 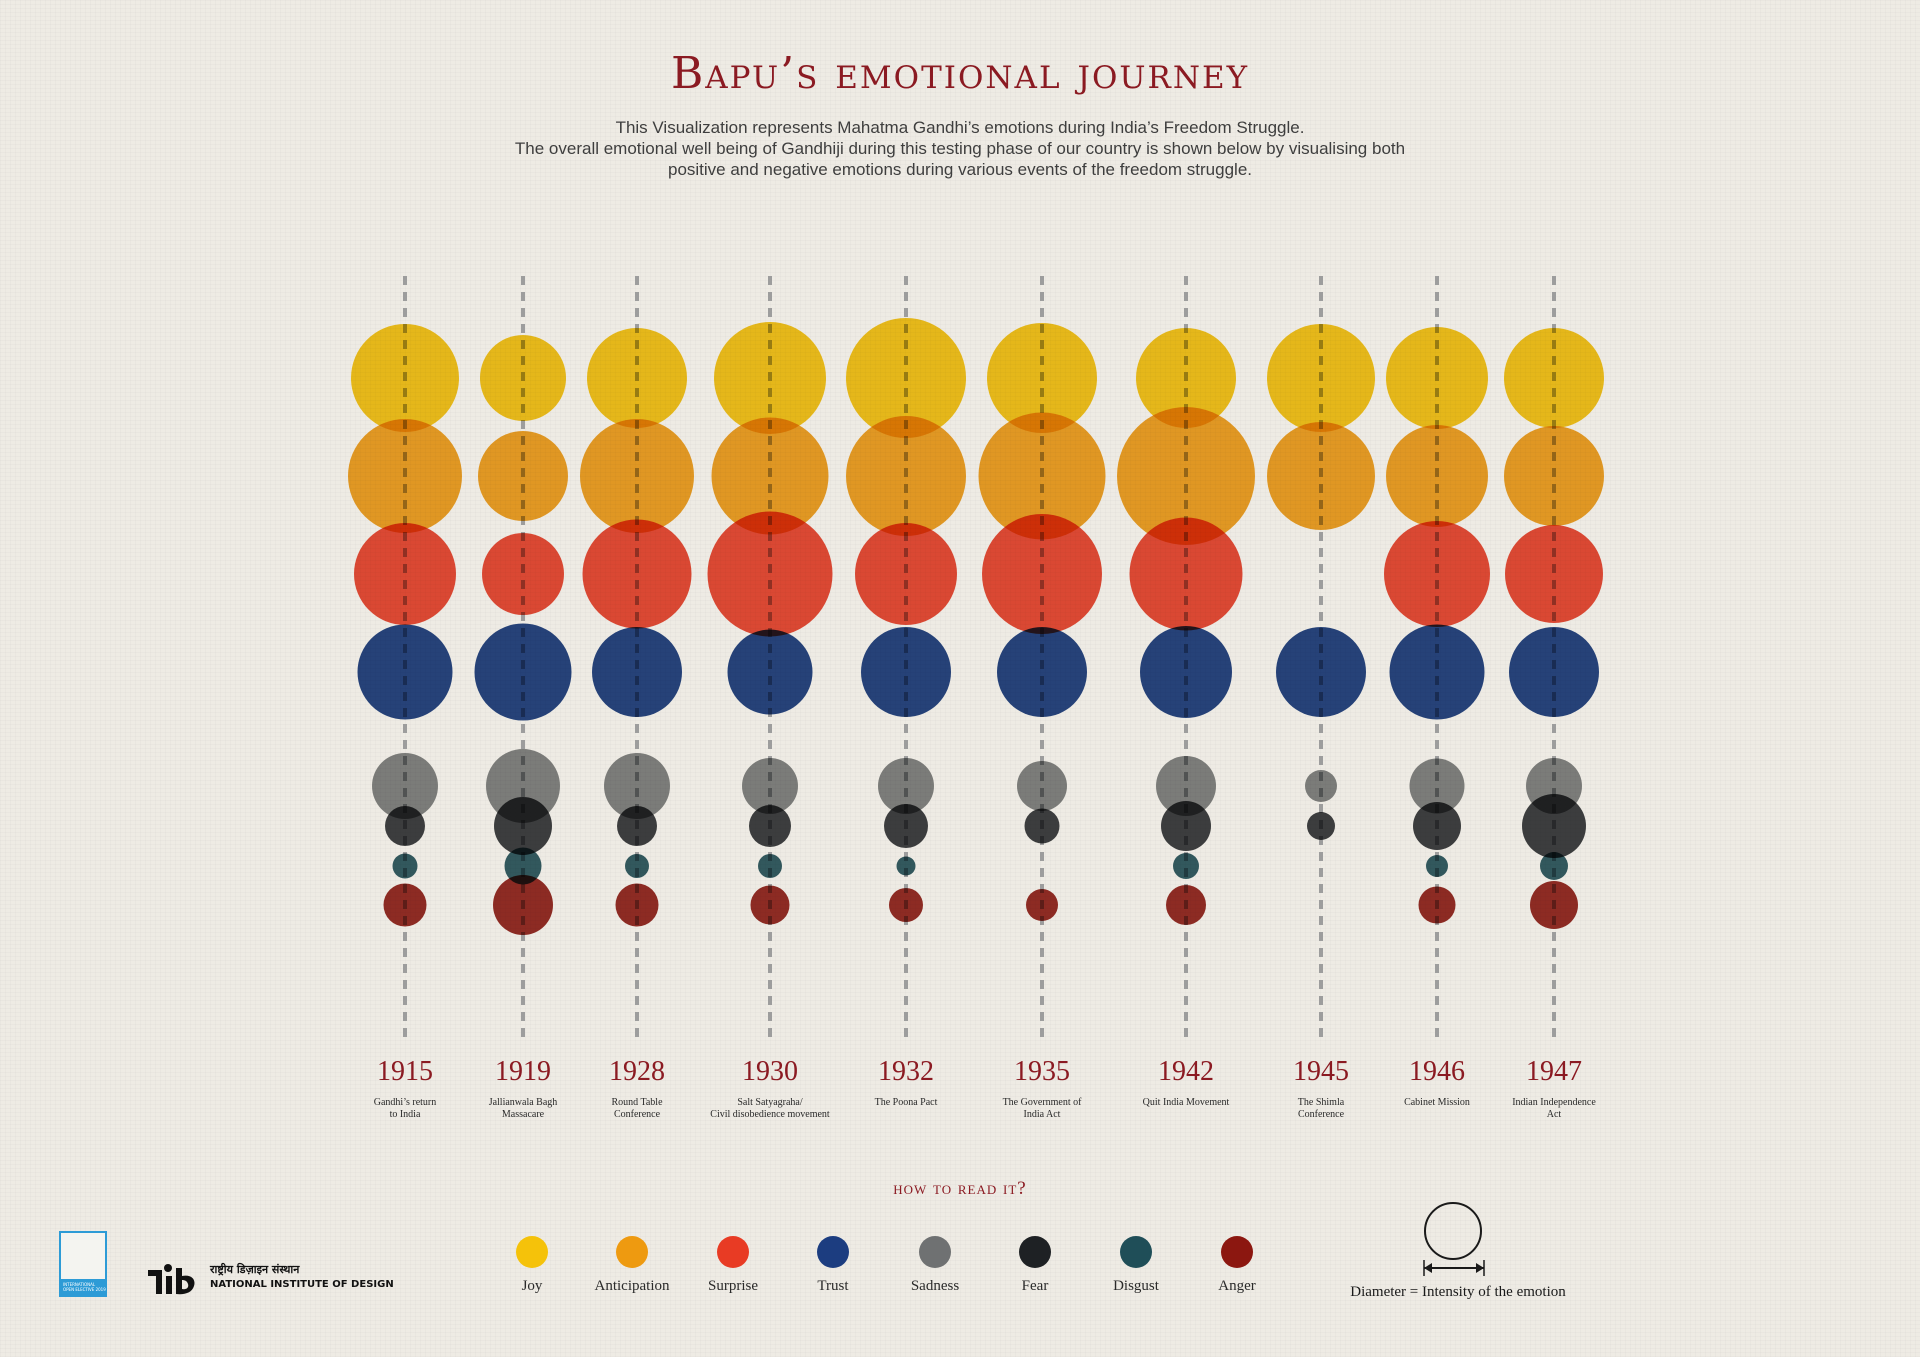 What do you see at coordinates (637, 476) in the screenshot?
I see `bubble-anticipation-1928` at bounding box center [637, 476].